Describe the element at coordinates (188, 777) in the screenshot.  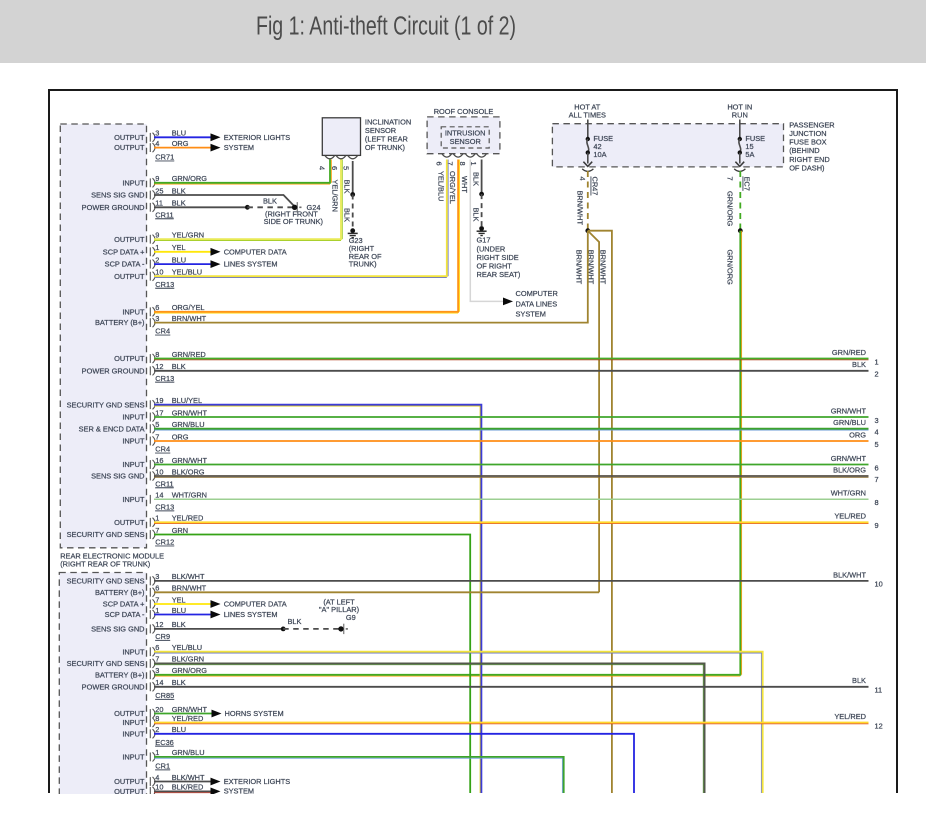
I see `svg-text: BLK/WHT` at that location.